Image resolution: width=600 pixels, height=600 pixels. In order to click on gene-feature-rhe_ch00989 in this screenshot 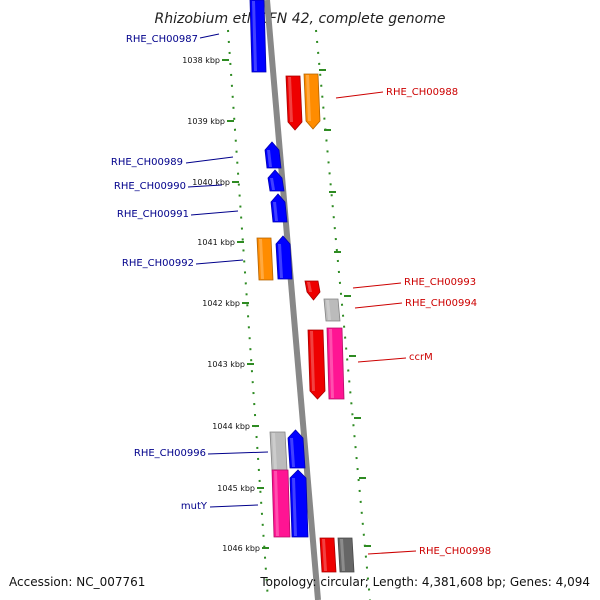, I will do `click(273, 155)`.